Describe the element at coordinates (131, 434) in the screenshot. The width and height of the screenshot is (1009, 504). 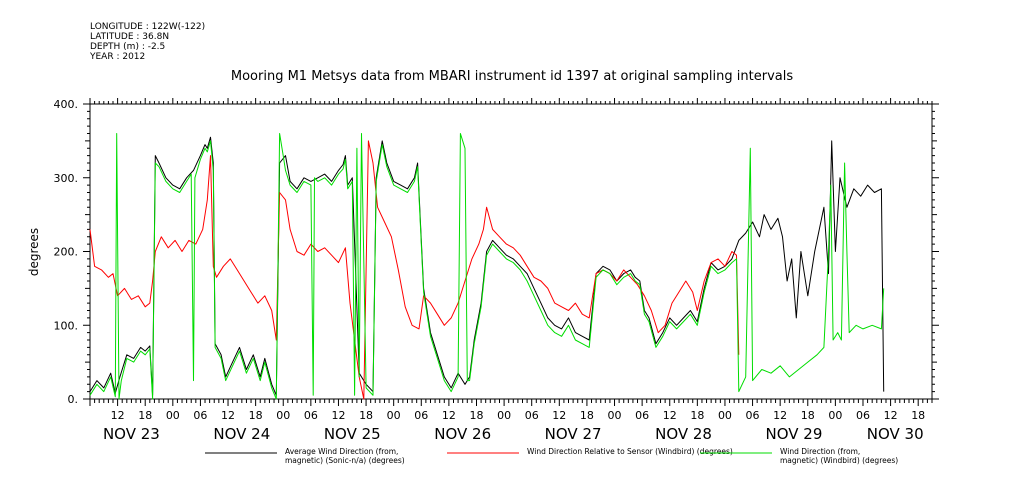
I see `x-day-label: NOV 23` at that location.